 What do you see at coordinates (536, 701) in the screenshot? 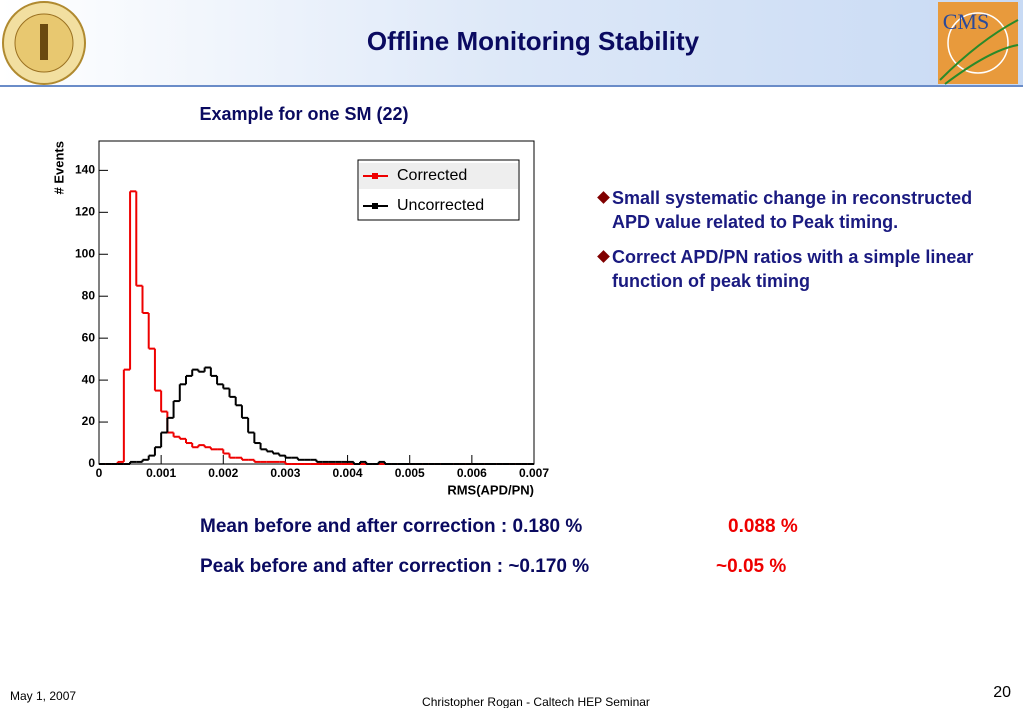
I see `footer-author: Christopher Rogan - Caltech HEP Seminar` at bounding box center [536, 701].